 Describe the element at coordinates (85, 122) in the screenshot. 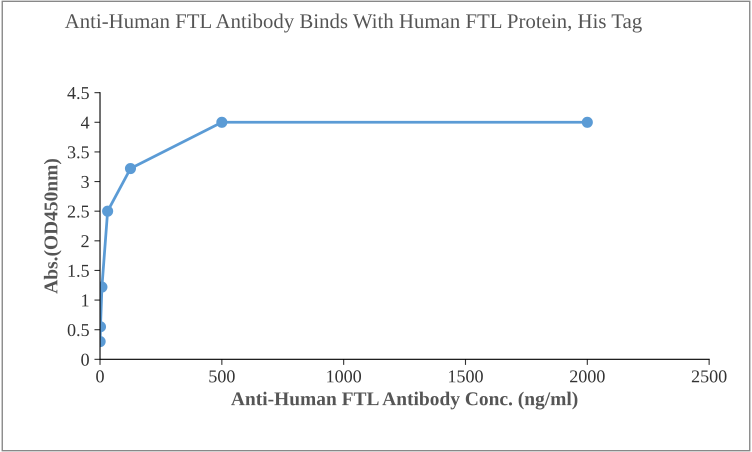

I see `y-tick-label: 4` at that location.